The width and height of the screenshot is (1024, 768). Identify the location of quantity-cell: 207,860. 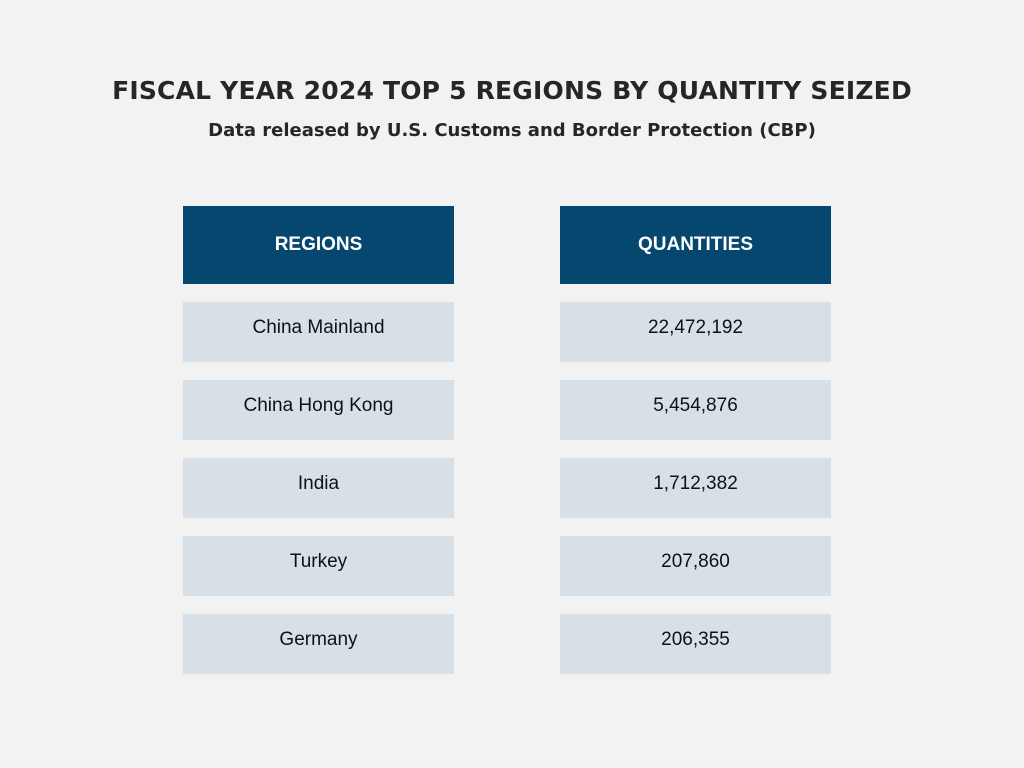
(695, 566).